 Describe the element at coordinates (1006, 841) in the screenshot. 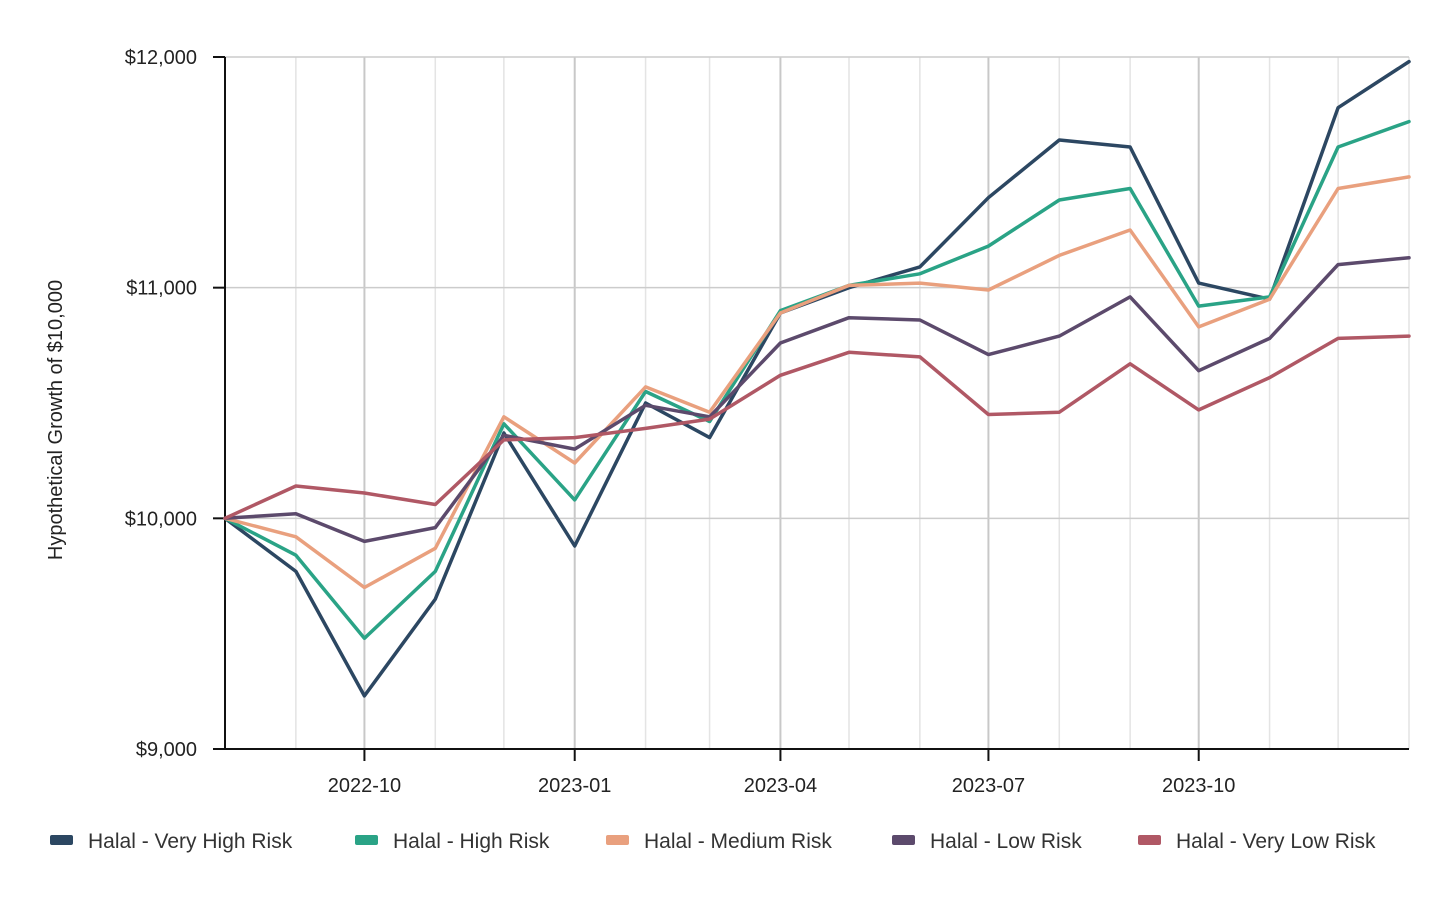

I see `legend-label: Halal - Low Risk` at that location.